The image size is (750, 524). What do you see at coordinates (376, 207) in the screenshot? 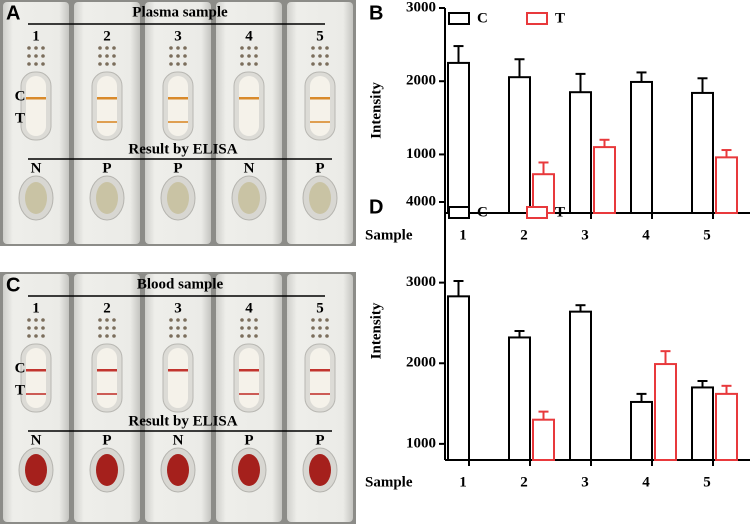
I see `panel-label: D` at bounding box center [376, 207].